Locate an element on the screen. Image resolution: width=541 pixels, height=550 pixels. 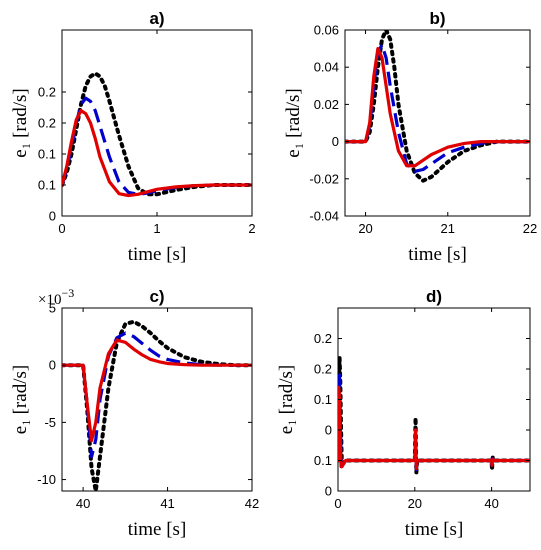
panel-title: a) is located at coordinates (156, 18).